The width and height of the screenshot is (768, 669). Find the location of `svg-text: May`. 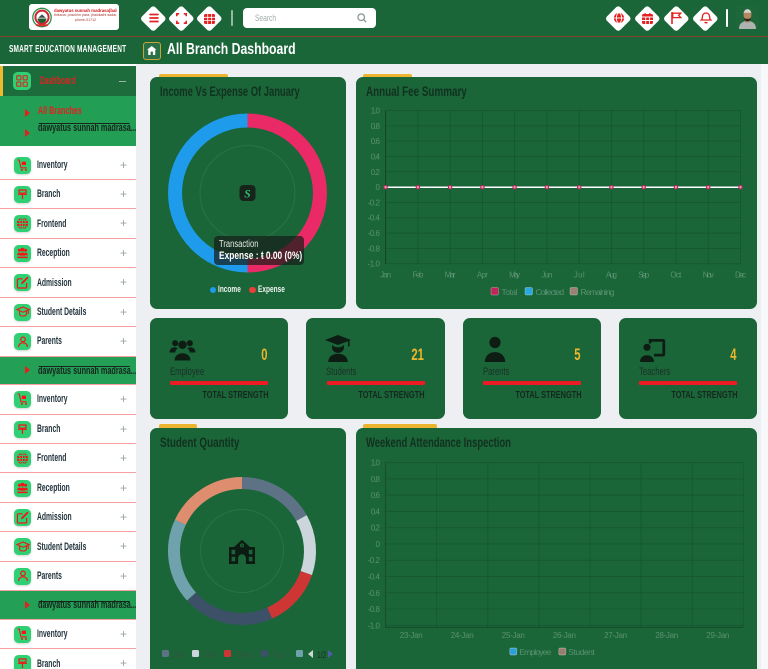

svg-text: May is located at coordinates (514, 275).